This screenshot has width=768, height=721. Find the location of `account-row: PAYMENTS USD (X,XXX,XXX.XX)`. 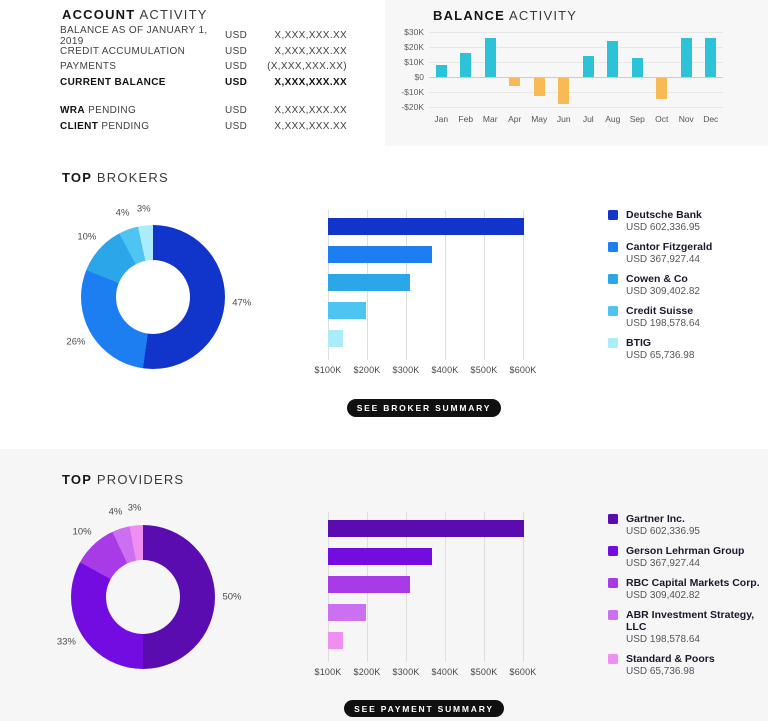

account-row: PAYMENTS USD (X,XXX,XXX.XX) is located at coordinates (203, 67).